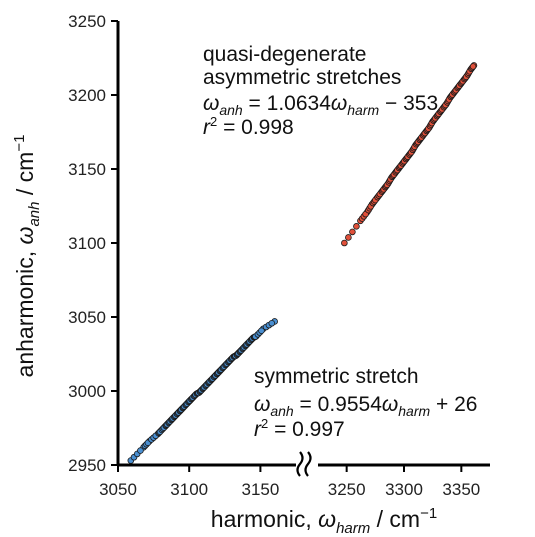 This screenshot has height=537, width=535. What do you see at coordinates (87, 391) in the screenshot?
I see `y-tick-label: 3000` at bounding box center [87, 391].